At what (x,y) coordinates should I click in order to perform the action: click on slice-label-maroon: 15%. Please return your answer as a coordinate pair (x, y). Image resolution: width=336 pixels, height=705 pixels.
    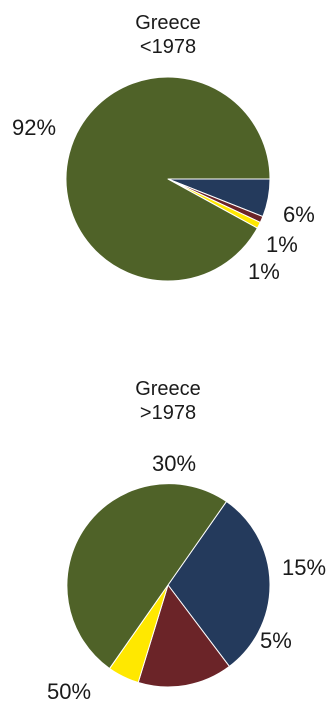
    Looking at the image, I should click on (304, 567).